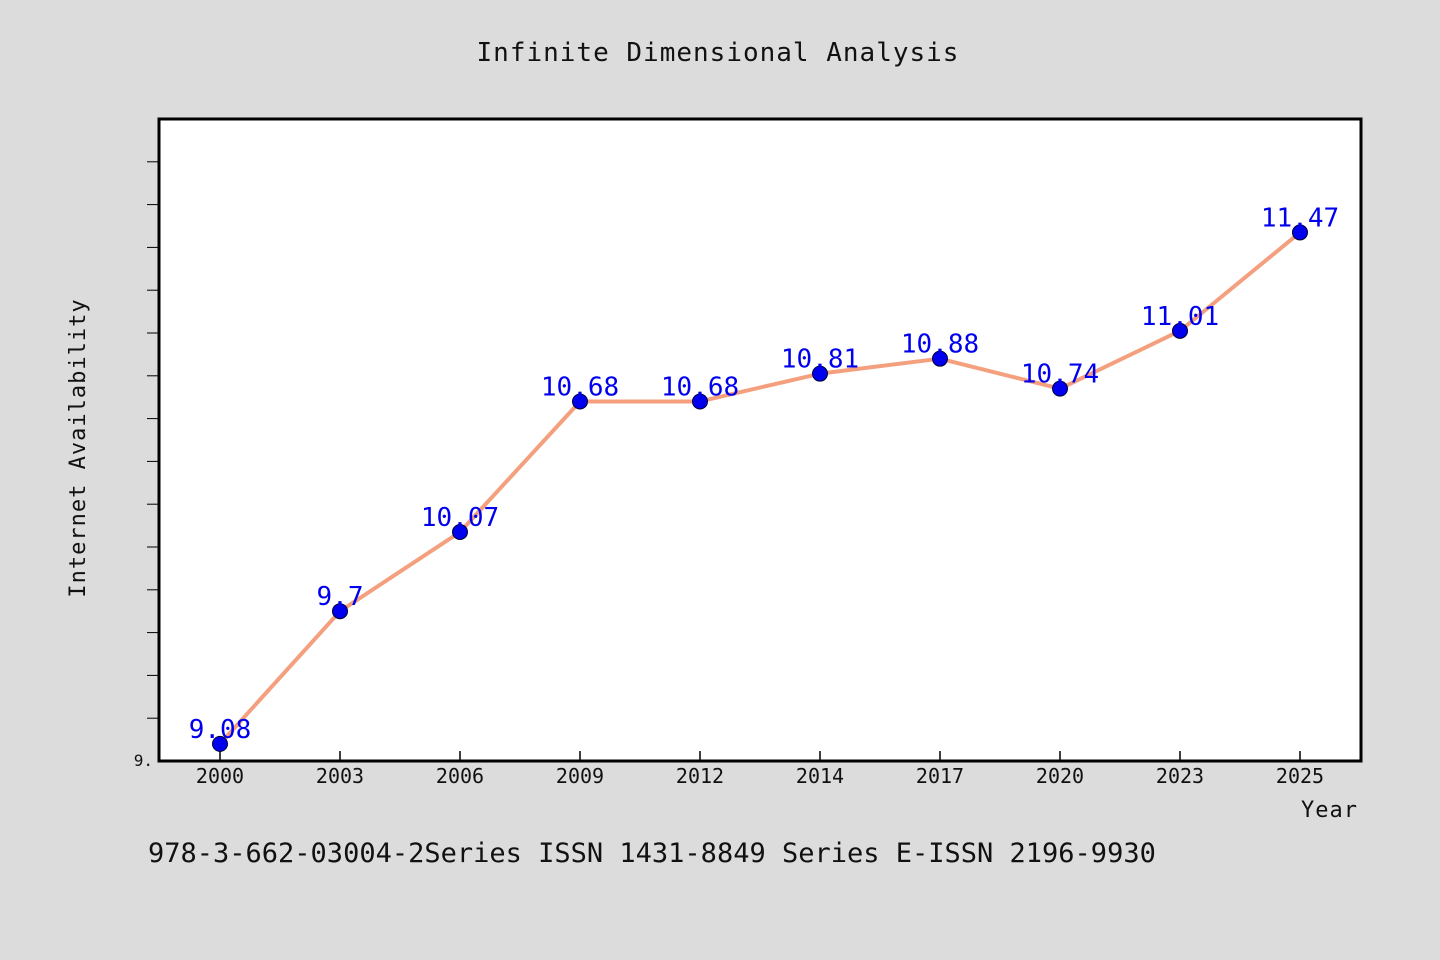  I want to click on x-tick-label: 2023, so click(1180, 776).